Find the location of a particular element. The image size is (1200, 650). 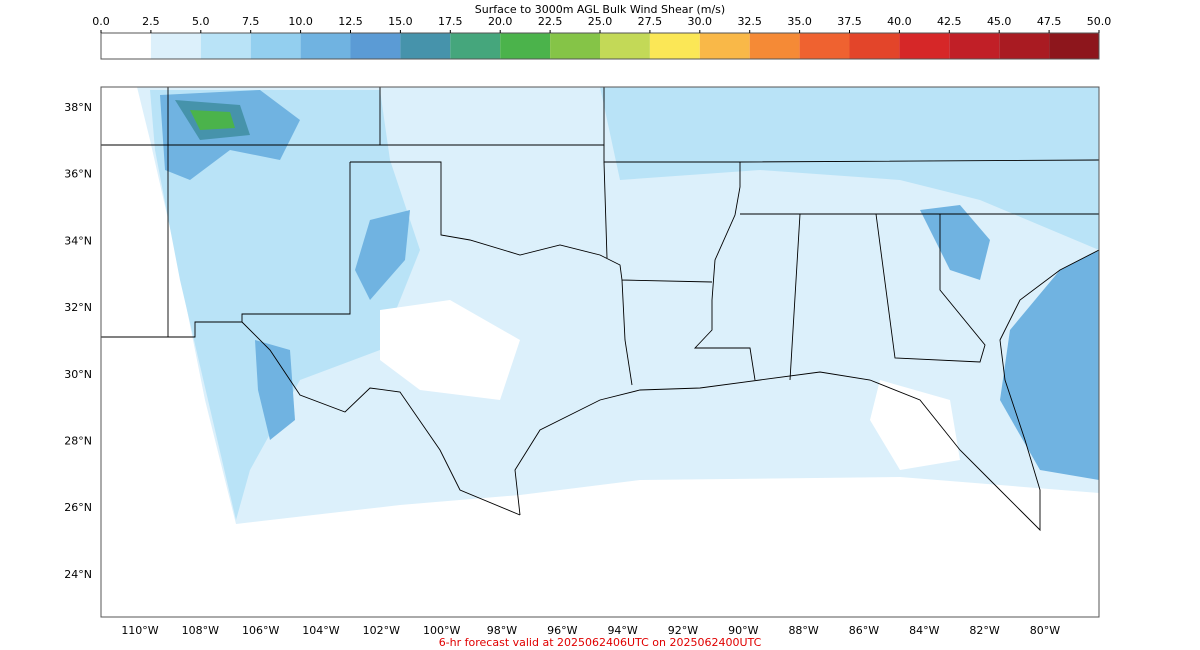

colorbar-tick-label: 15.0 is located at coordinates (400, 21).